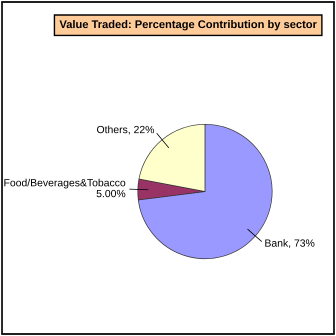 The image size is (336, 336). I want to click on data-label: 5.00%, so click(111, 194).